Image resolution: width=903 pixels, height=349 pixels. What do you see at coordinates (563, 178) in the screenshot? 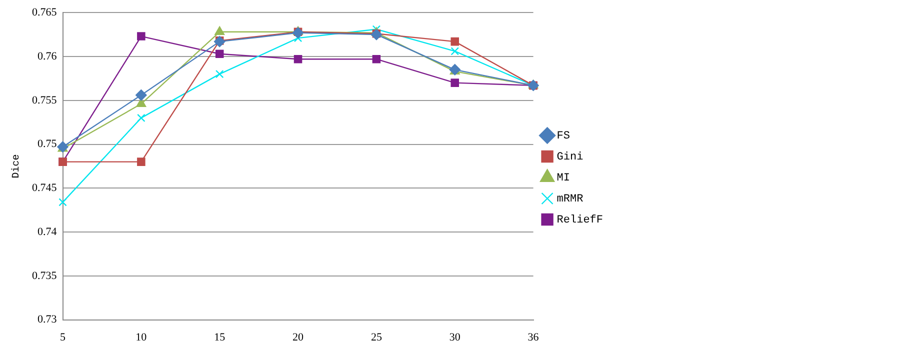
I see `legend-label: MI` at bounding box center [563, 178].